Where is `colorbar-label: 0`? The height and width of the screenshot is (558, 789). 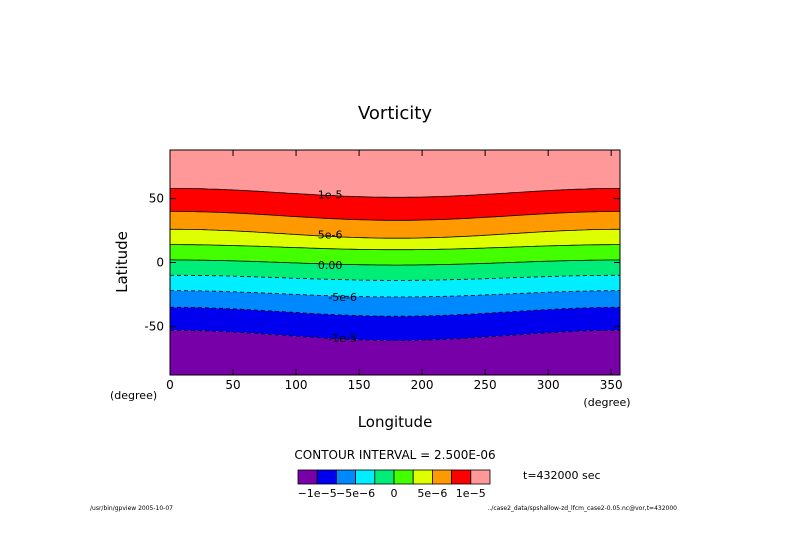 colorbar-label: 0 is located at coordinates (394, 493).